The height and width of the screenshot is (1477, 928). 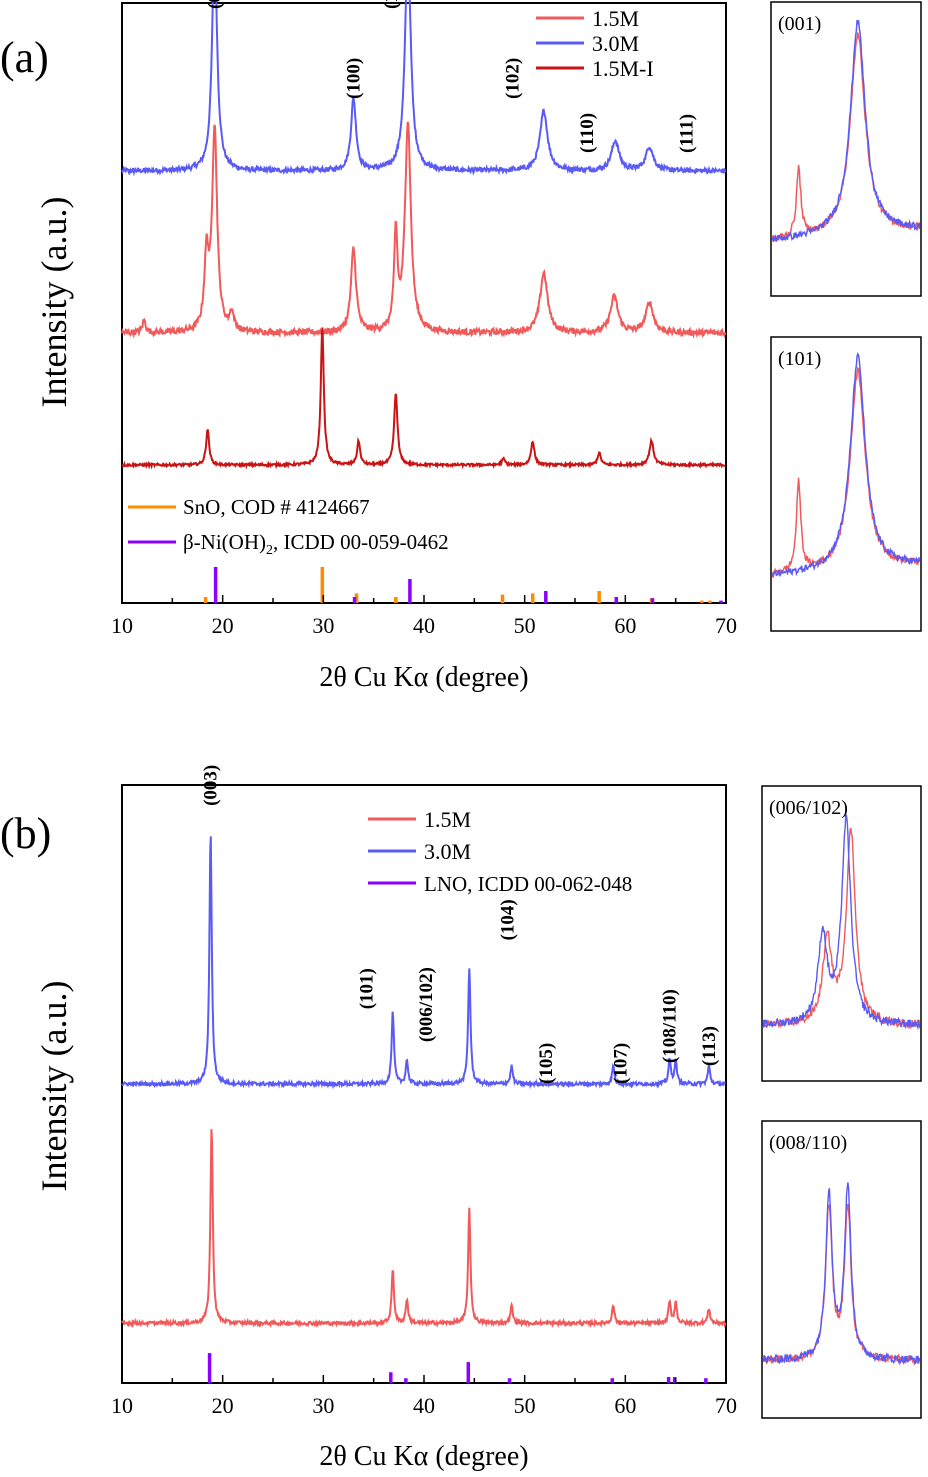 I want to click on panel-a-label: (a), so click(x=24, y=57).